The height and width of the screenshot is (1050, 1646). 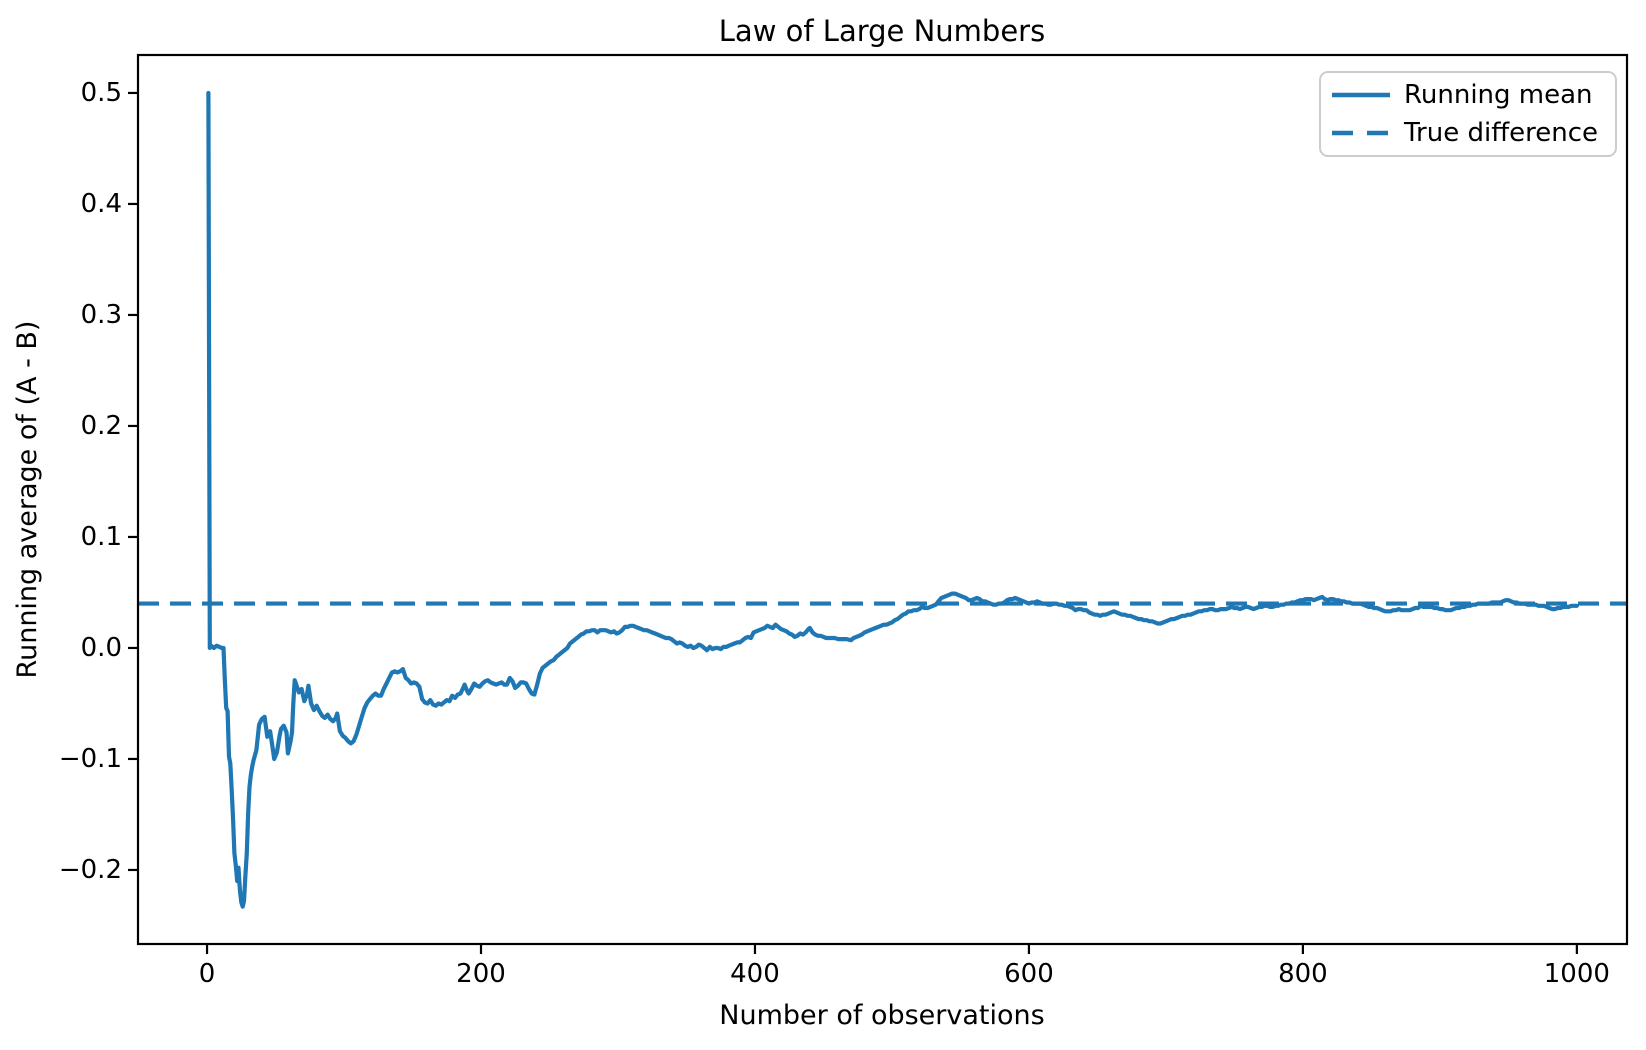 What do you see at coordinates (101, 648) in the screenshot?
I see `y-tick-label: 0.0` at bounding box center [101, 648].